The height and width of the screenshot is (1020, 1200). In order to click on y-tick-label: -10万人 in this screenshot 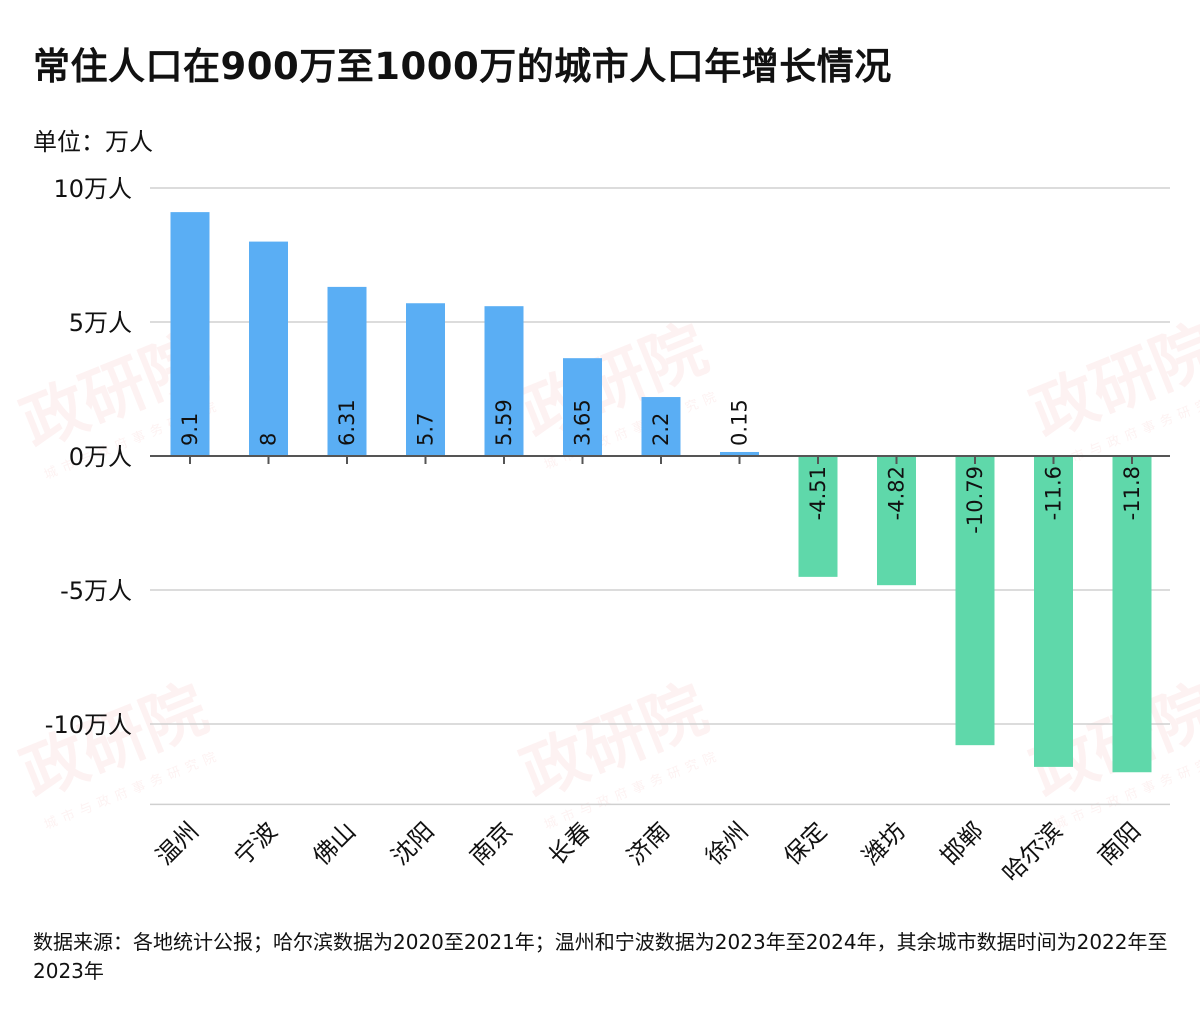, I will do `click(88, 725)`.